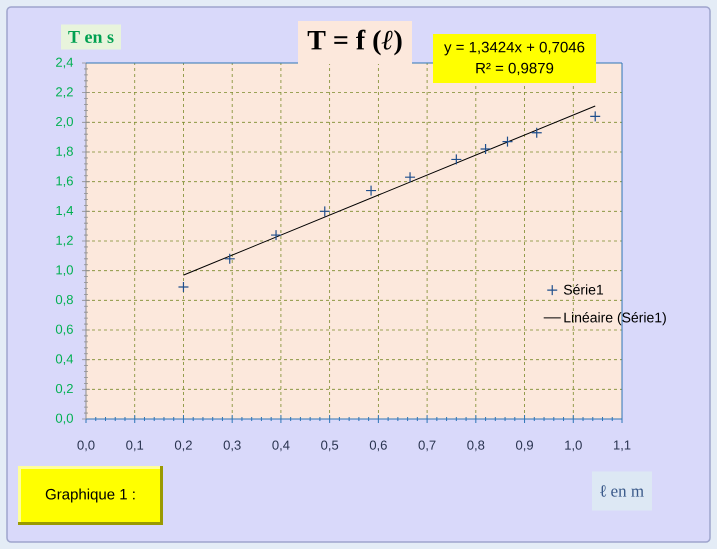 The height and width of the screenshot is (549, 717). I want to click on y-tick-label: 2,4, so click(65, 63).